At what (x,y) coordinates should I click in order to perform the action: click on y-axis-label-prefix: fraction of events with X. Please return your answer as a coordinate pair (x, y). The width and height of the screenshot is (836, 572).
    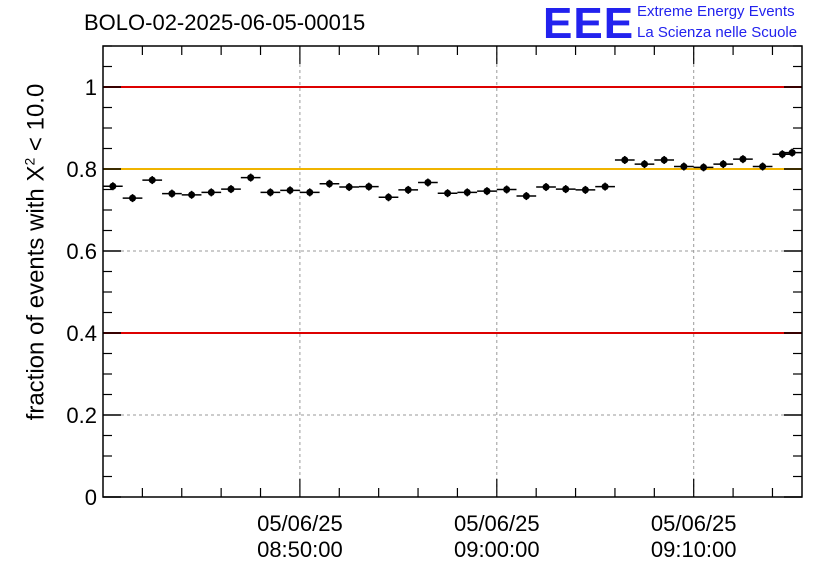
    Looking at the image, I should click on (36, 293).